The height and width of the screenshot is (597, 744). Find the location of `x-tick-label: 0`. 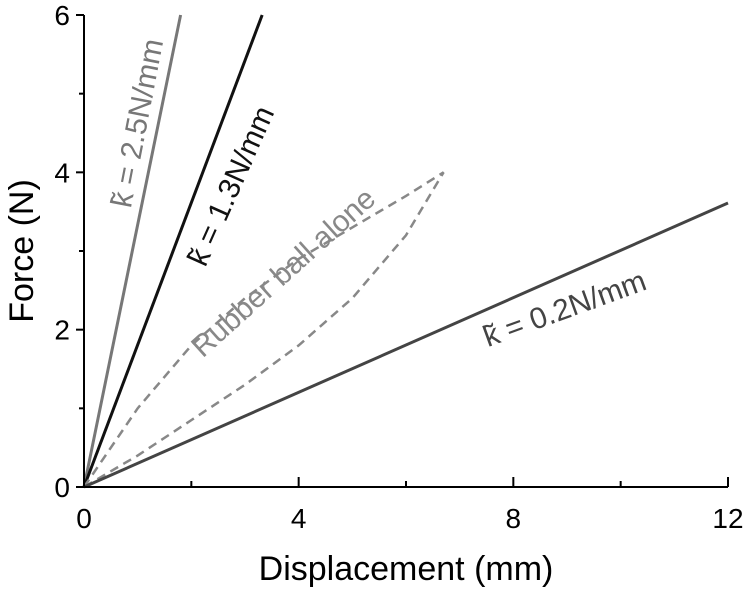

x-tick-label: 0 is located at coordinates (84, 518).